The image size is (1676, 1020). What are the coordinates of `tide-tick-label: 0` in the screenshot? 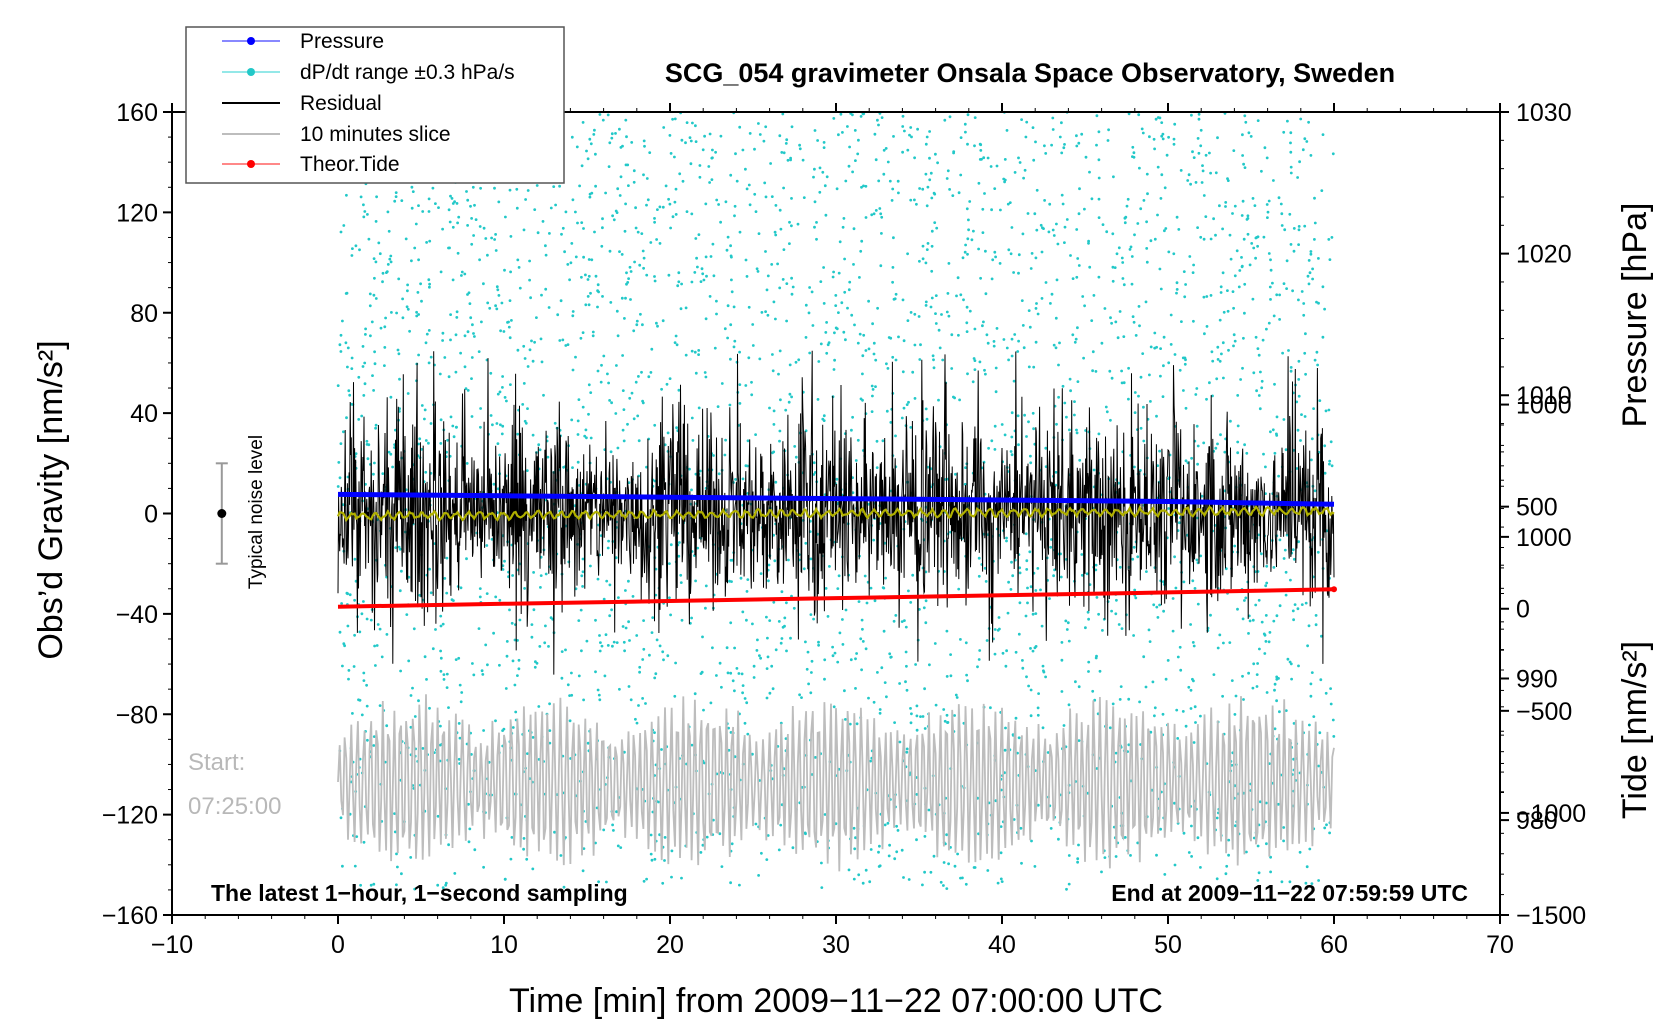 It's located at (1523, 610).